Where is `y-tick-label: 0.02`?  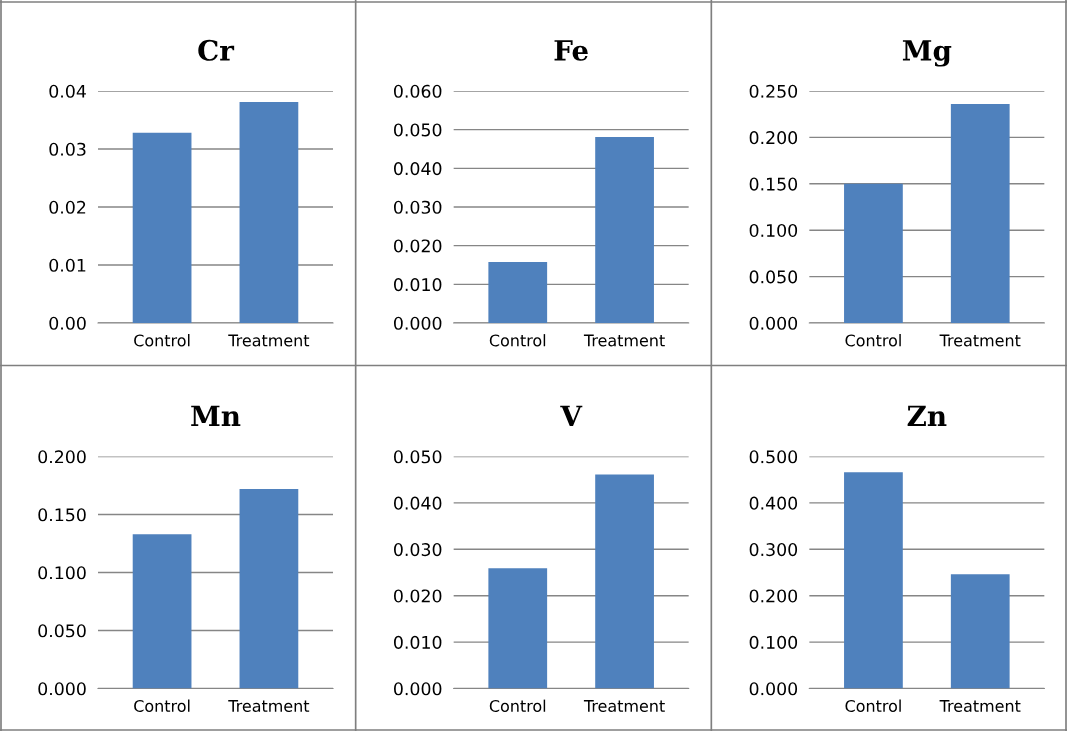
y-tick-label: 0.02 is located at coordinates (67, 207).